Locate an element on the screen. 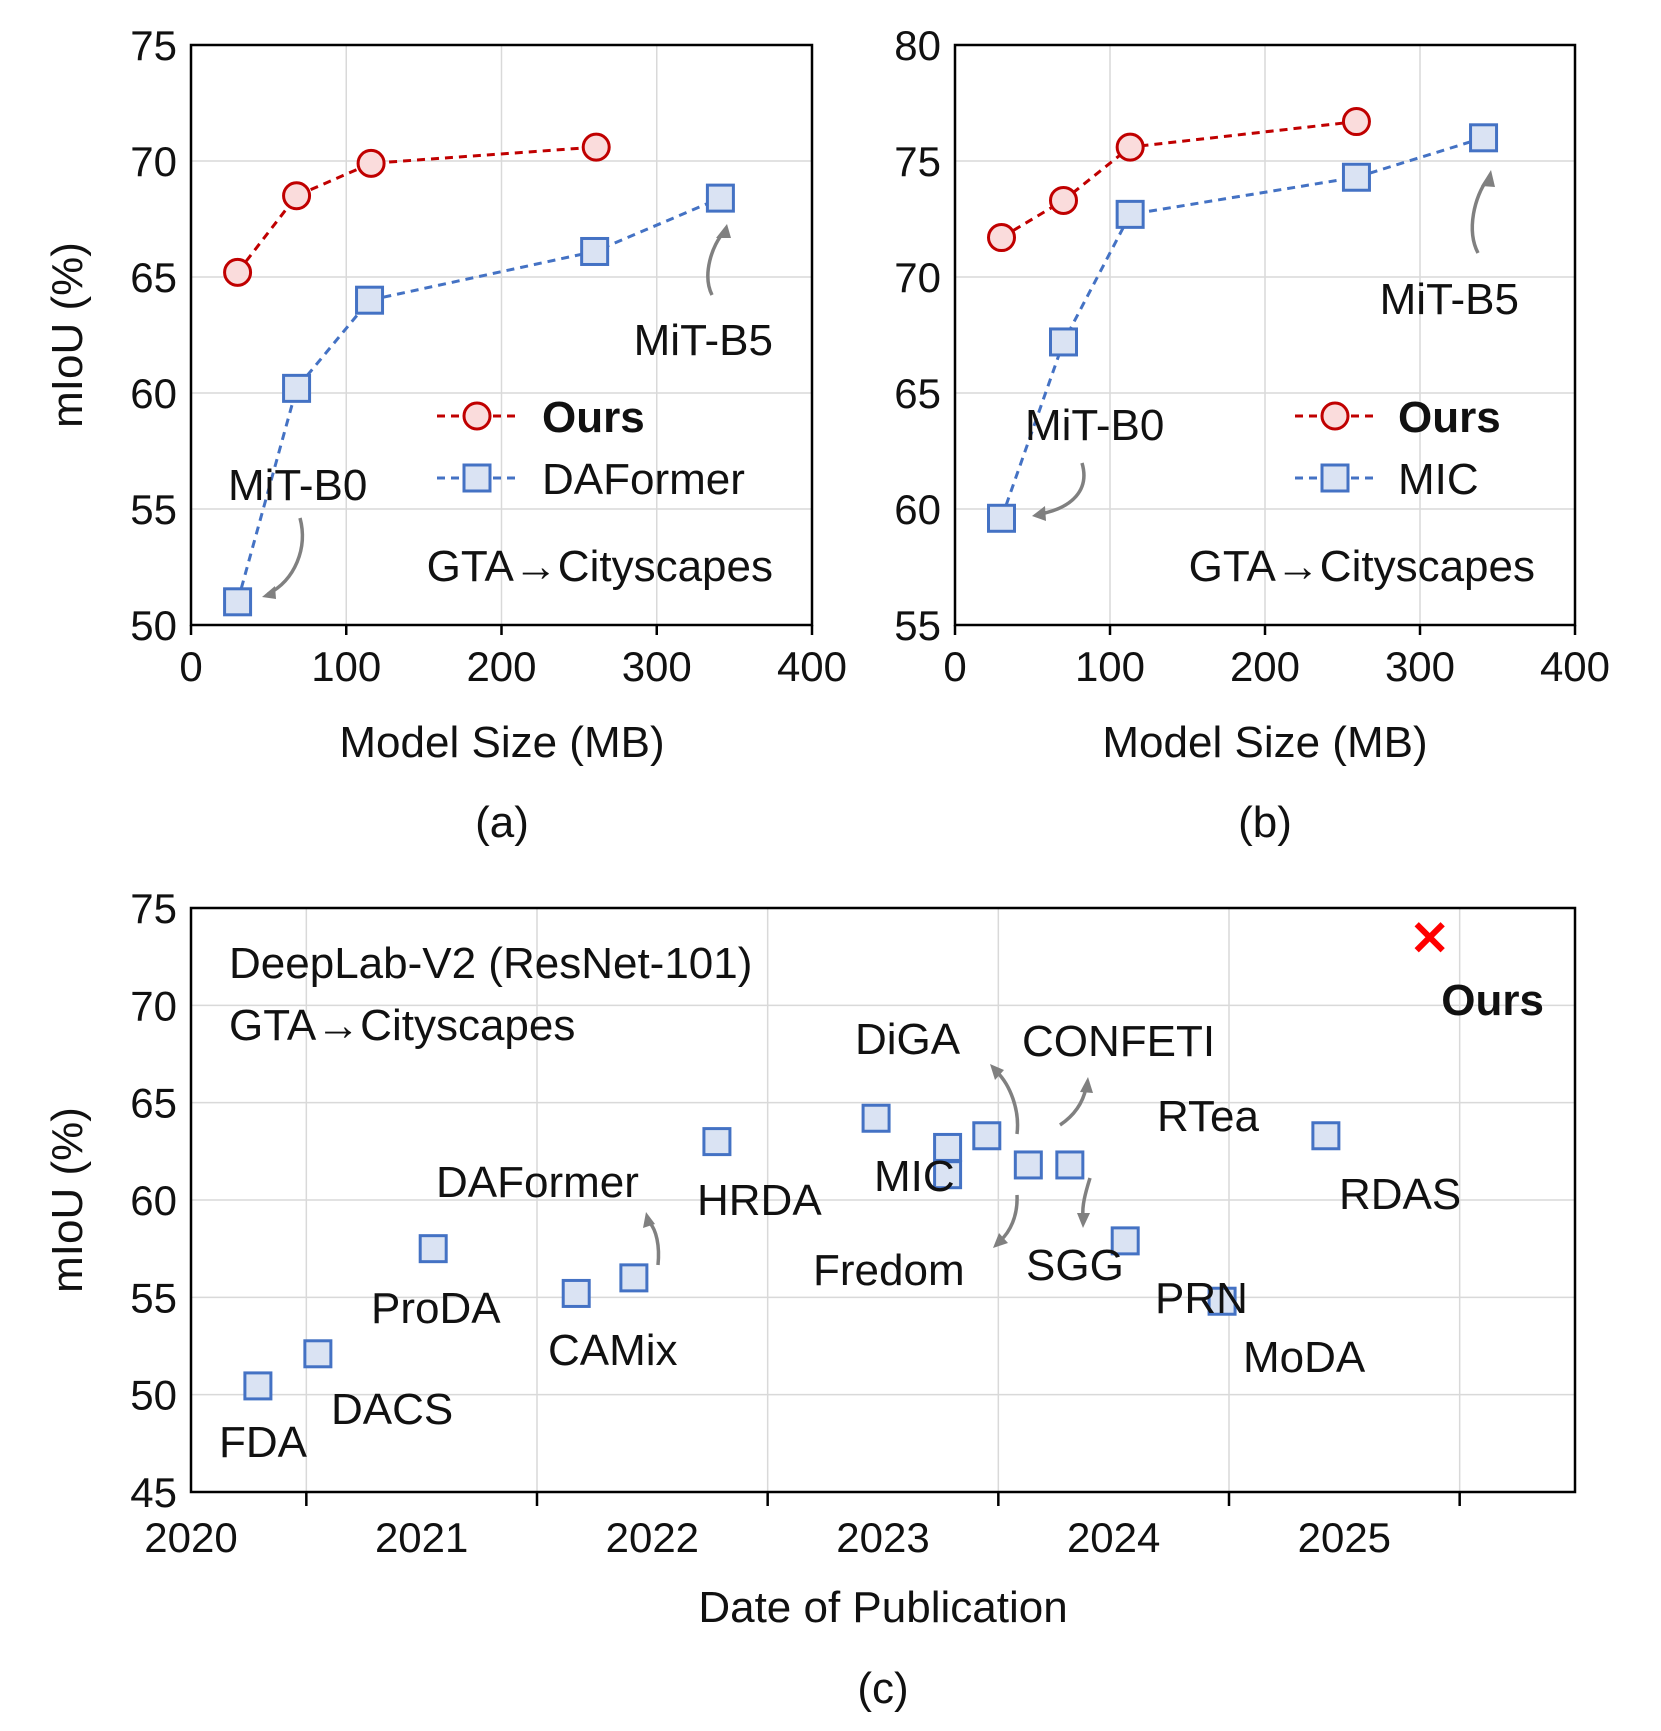  caption-c: (c) is located at coordinates (882, 1688).